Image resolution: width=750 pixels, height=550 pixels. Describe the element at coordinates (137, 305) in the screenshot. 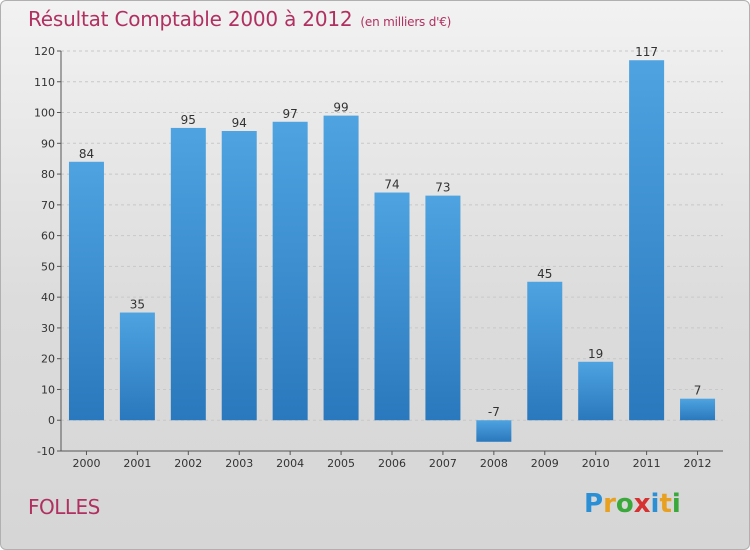

I see `data-label: 35` at that location.